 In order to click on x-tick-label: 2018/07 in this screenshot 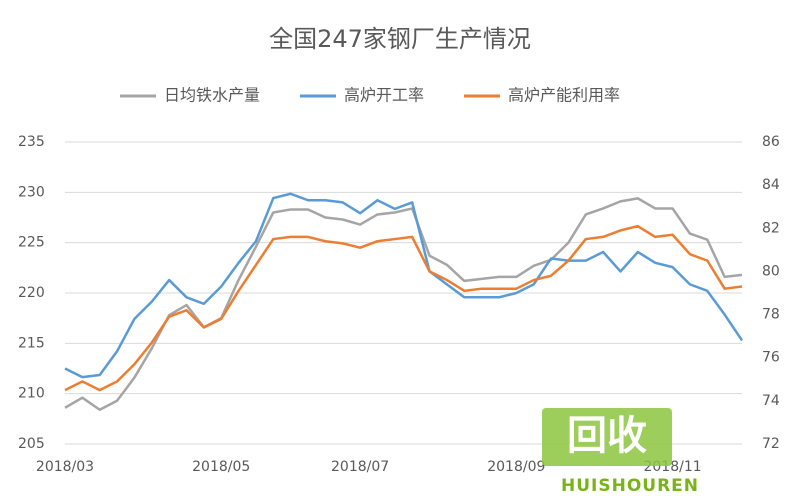, I will do `click(360, 467)`.